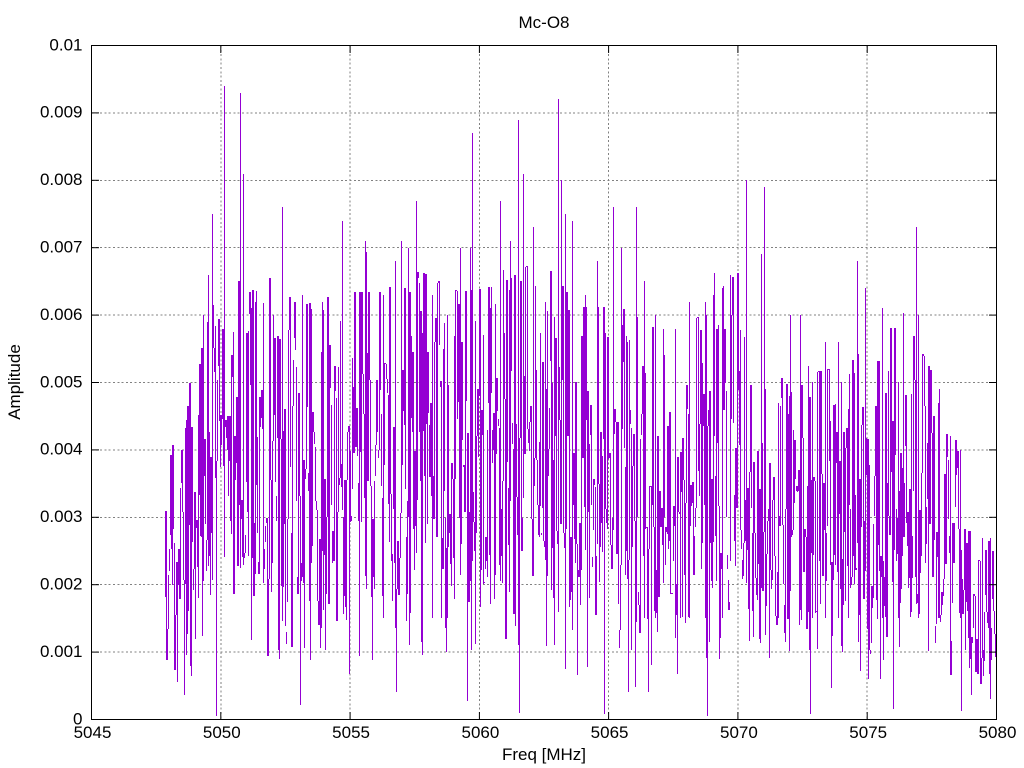 The height and width of the screenshot is (768, 1024). Describe the element at coordinates (998, 732) in the screenshot. I see `svg-text: 5080` at that location.